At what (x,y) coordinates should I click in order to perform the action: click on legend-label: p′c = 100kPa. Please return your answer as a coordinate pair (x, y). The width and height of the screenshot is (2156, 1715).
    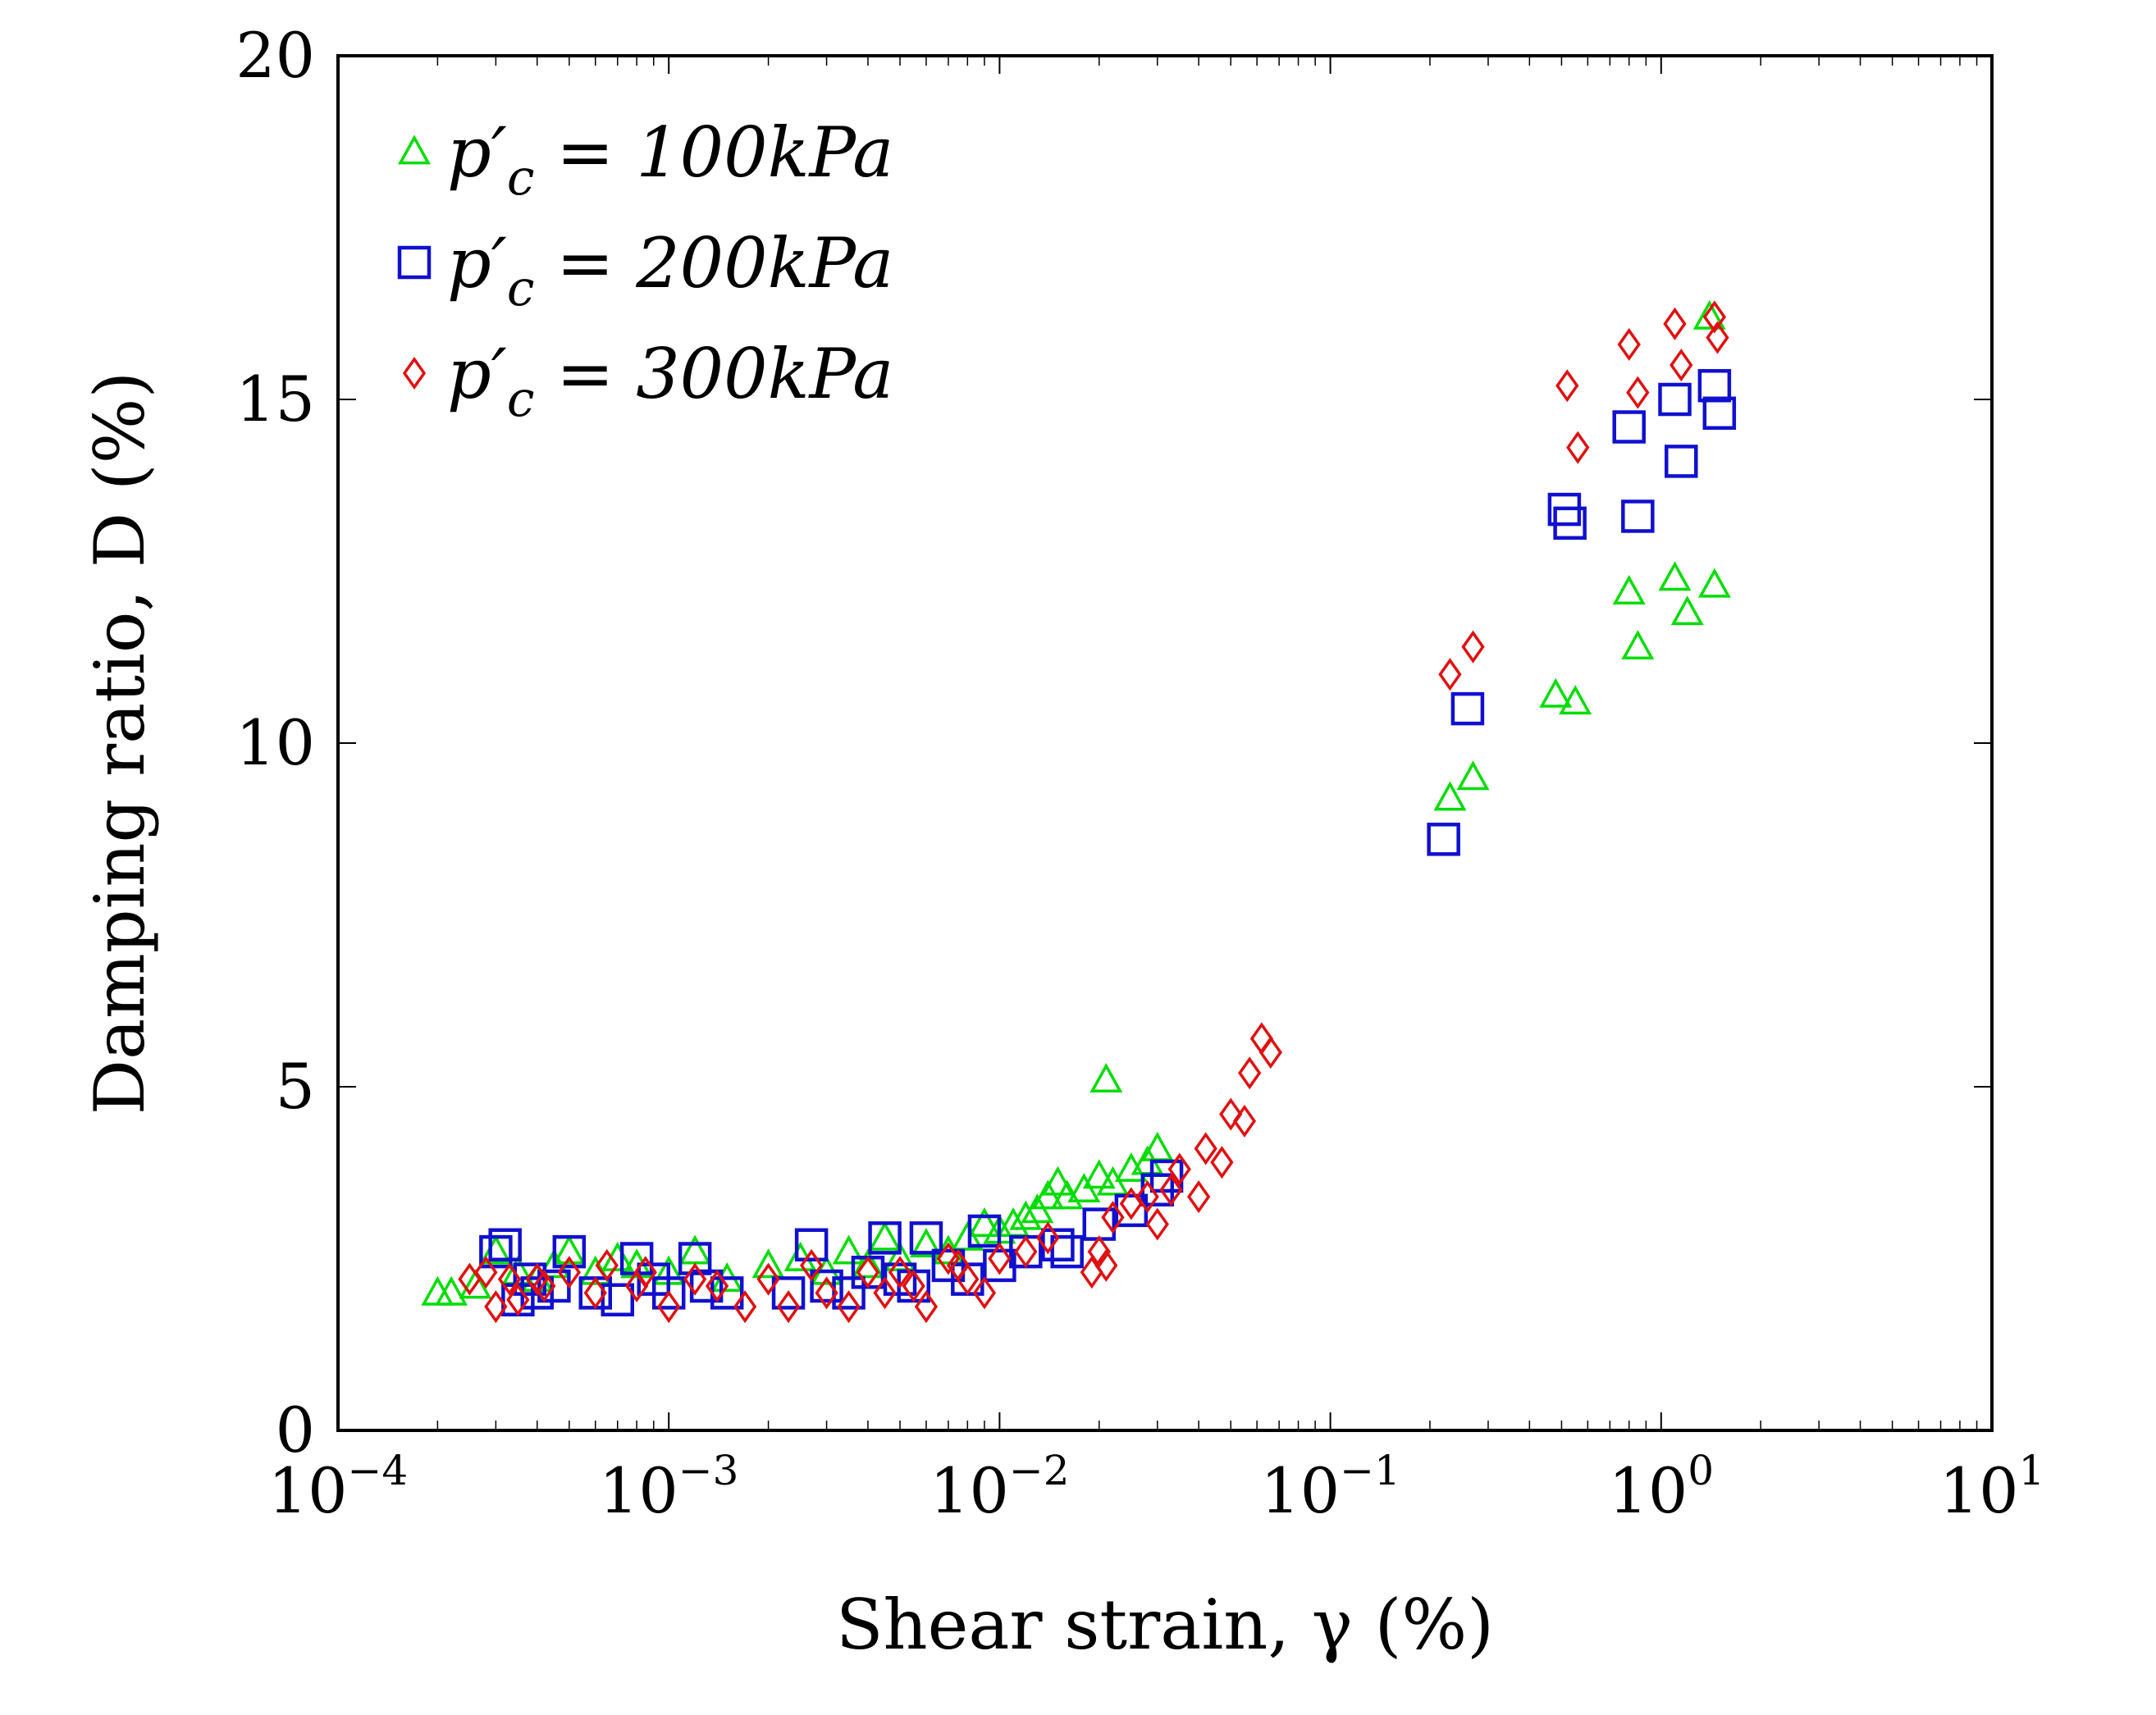
    Looking at the image, I should click on (670, 159).